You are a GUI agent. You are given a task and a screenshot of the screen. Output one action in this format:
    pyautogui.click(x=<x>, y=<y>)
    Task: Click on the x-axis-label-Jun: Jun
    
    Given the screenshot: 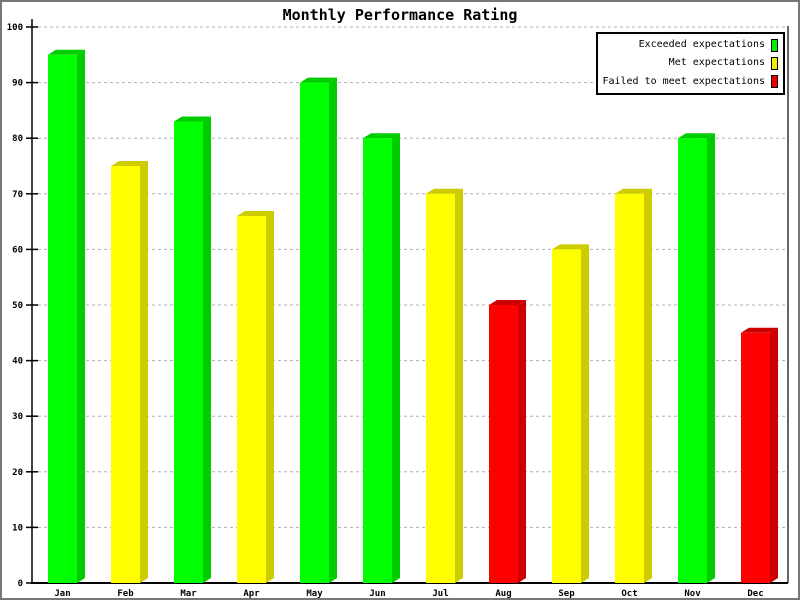 What is the action you would take?
    pyautogui.click(x=377, y=594)
    